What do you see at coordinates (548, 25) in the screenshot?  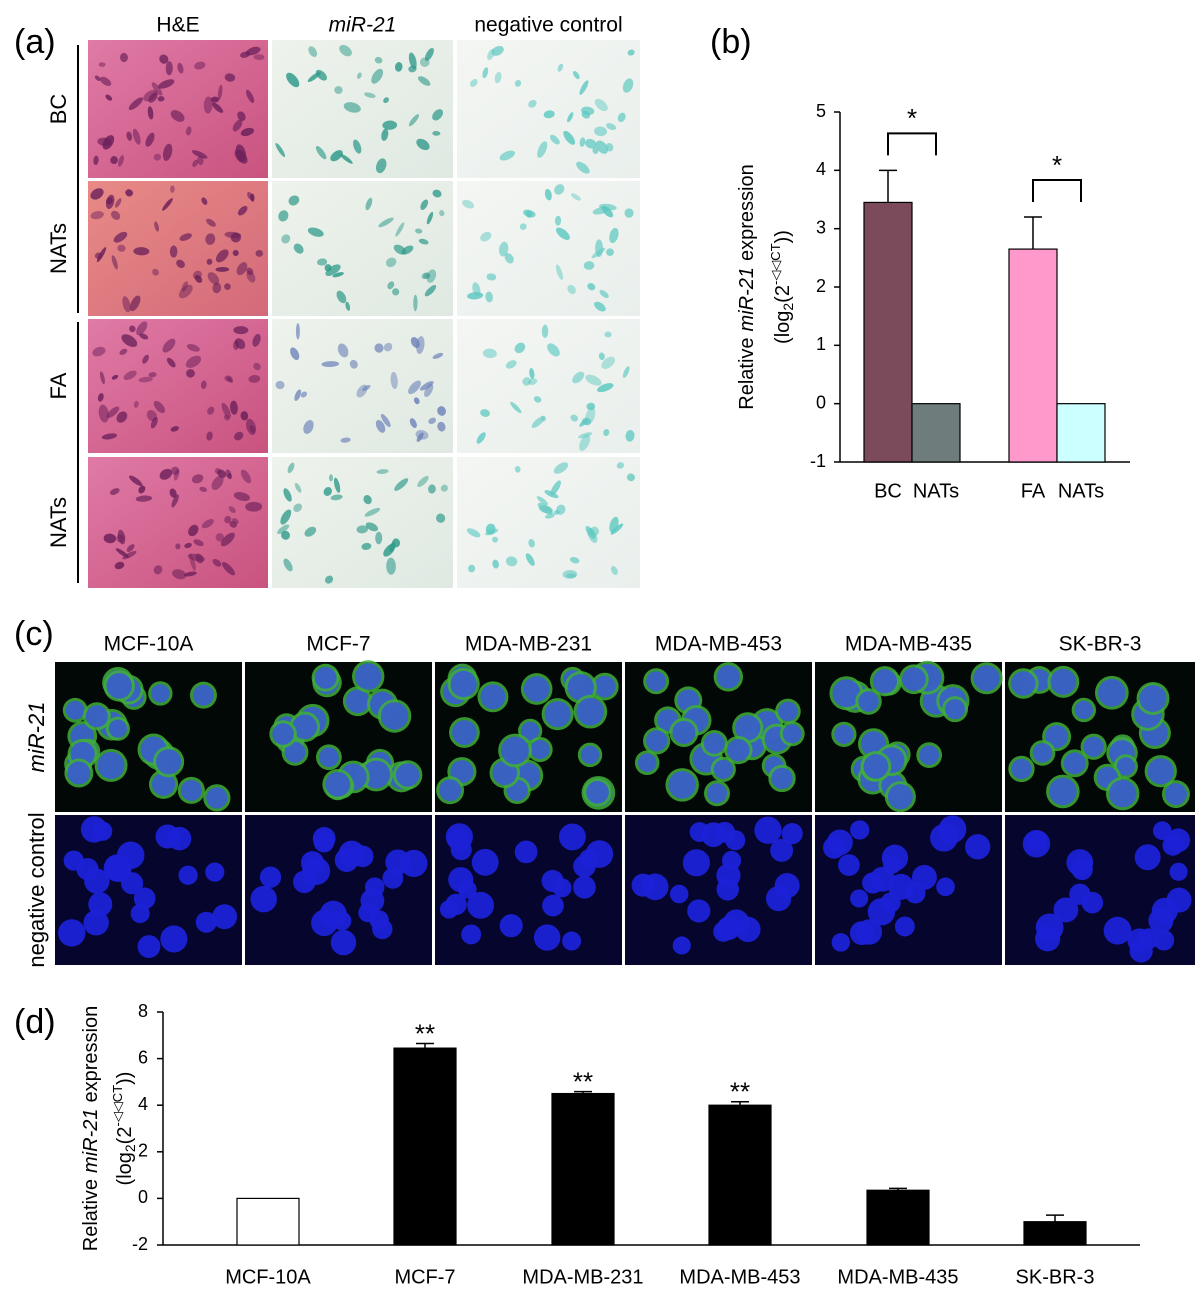 I see `column-header: negative control` at bounding box center [548, 25].